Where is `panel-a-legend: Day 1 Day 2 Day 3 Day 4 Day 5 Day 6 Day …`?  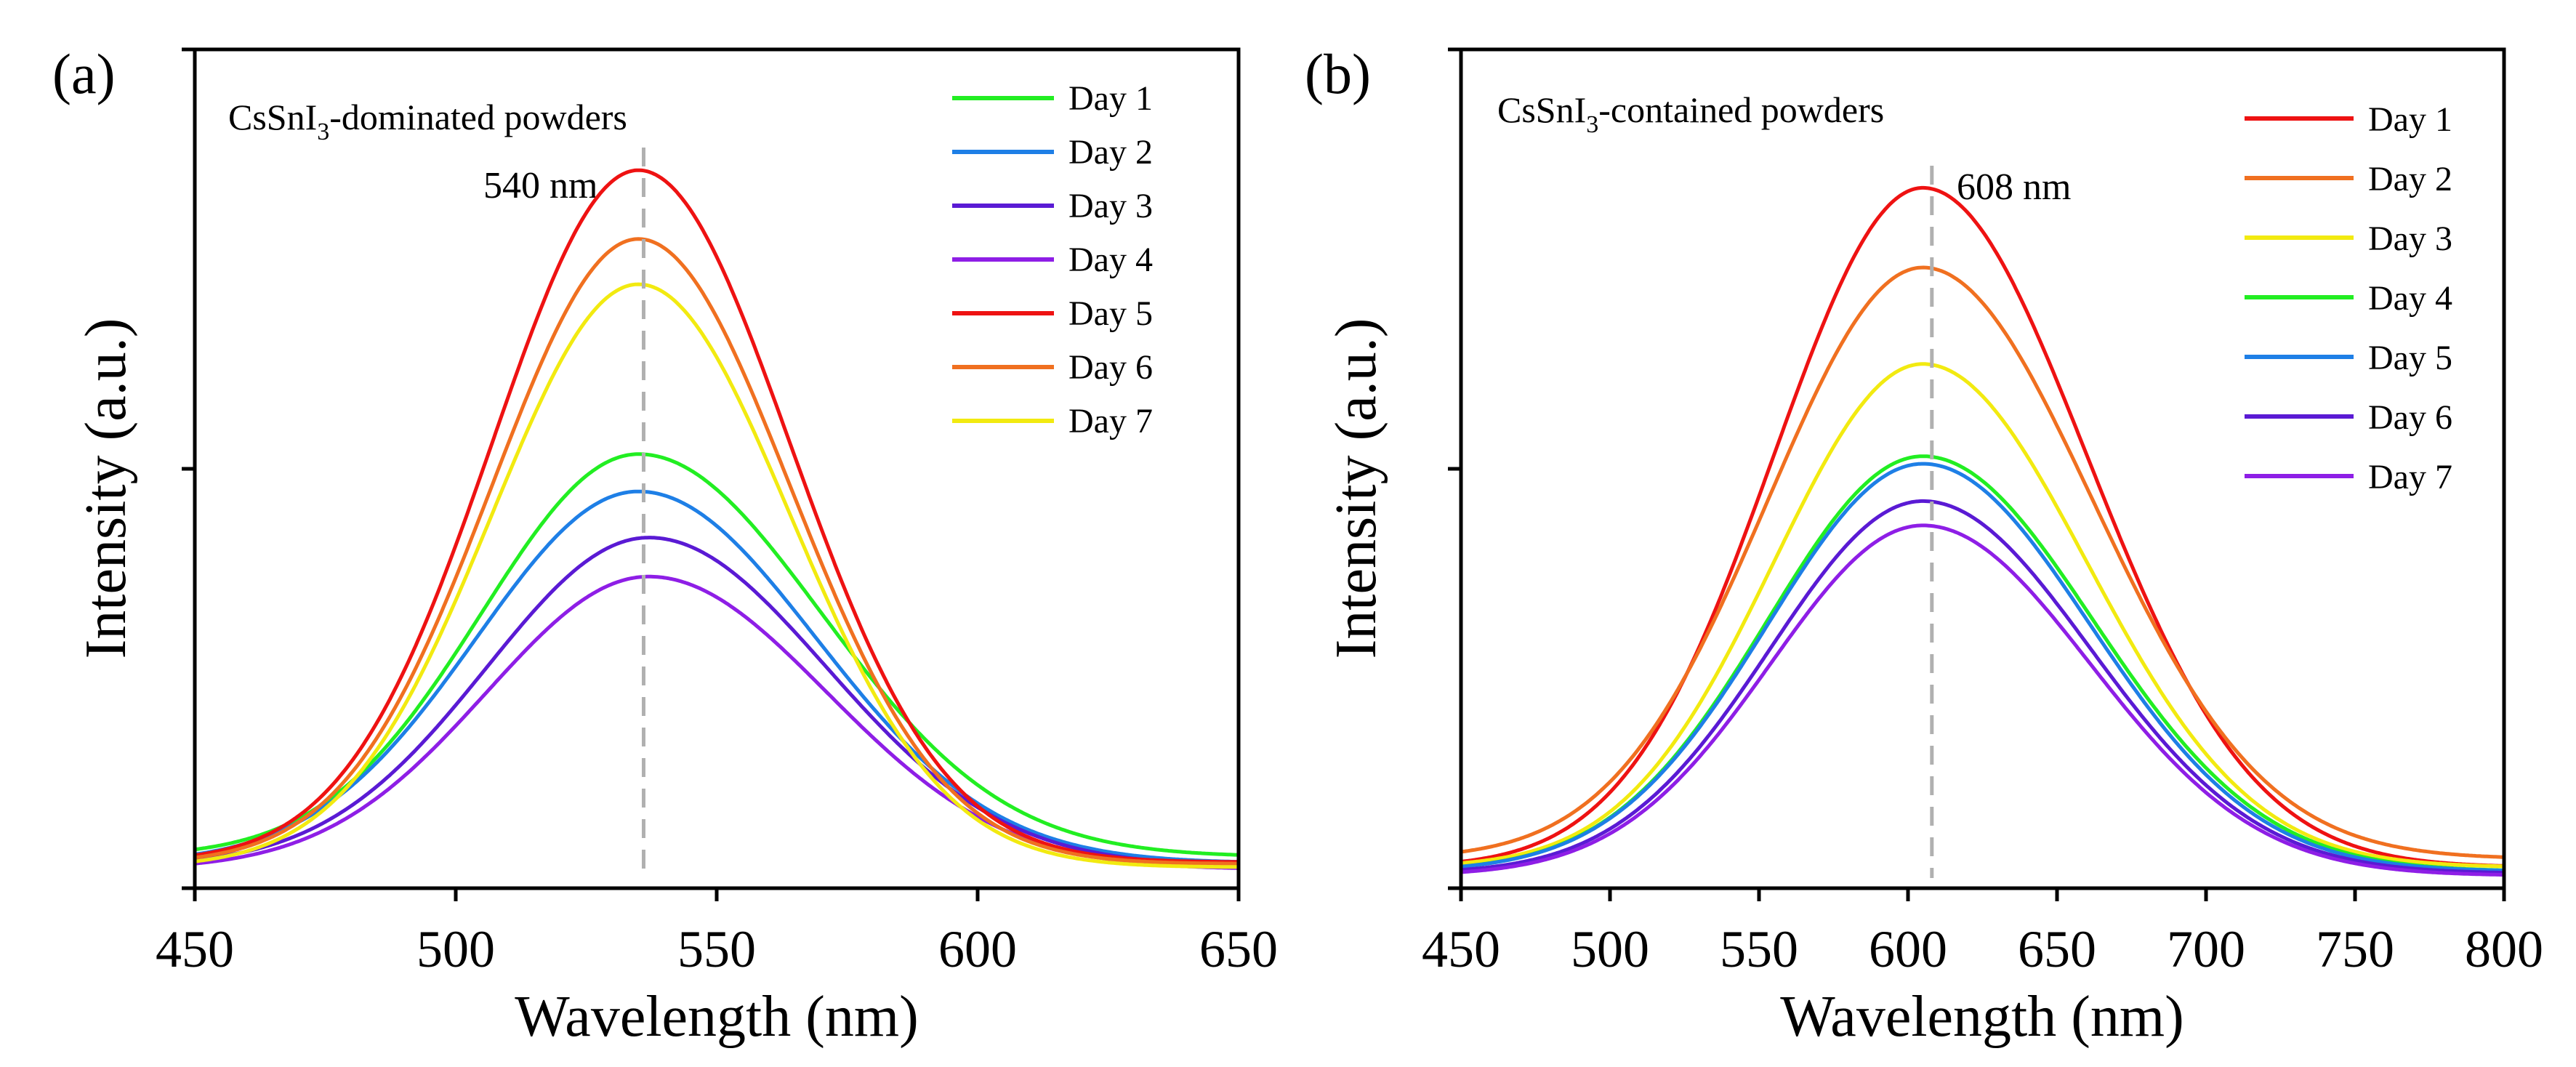 panel-a-legend: Day 1 Day 2 Day 3 Day 4 Day 5 Day 6 Day … is located at coordinates (1110, 259).